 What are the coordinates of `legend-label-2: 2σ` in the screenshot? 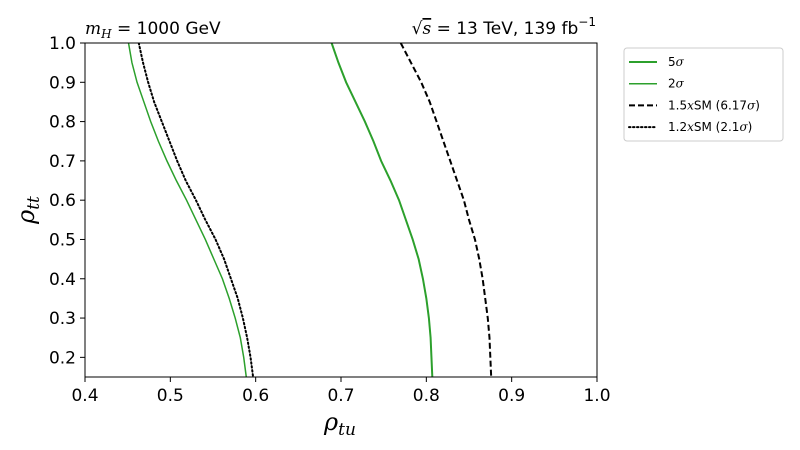 It's located at (676, 84).